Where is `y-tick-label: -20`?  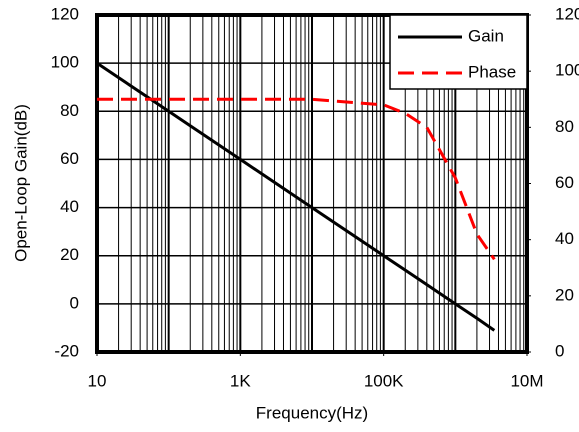 y-tick-label: -20 is located at coordinates (66, 350).